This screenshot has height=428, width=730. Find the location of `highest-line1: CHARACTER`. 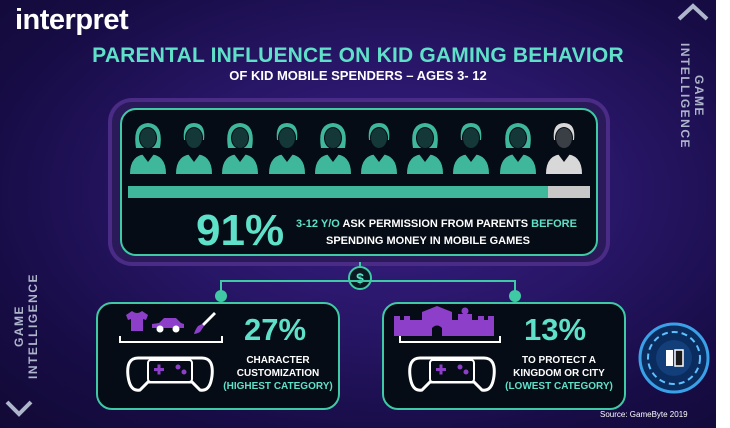

highest-line1: CHARACTER is located at coordinates (278, 360).